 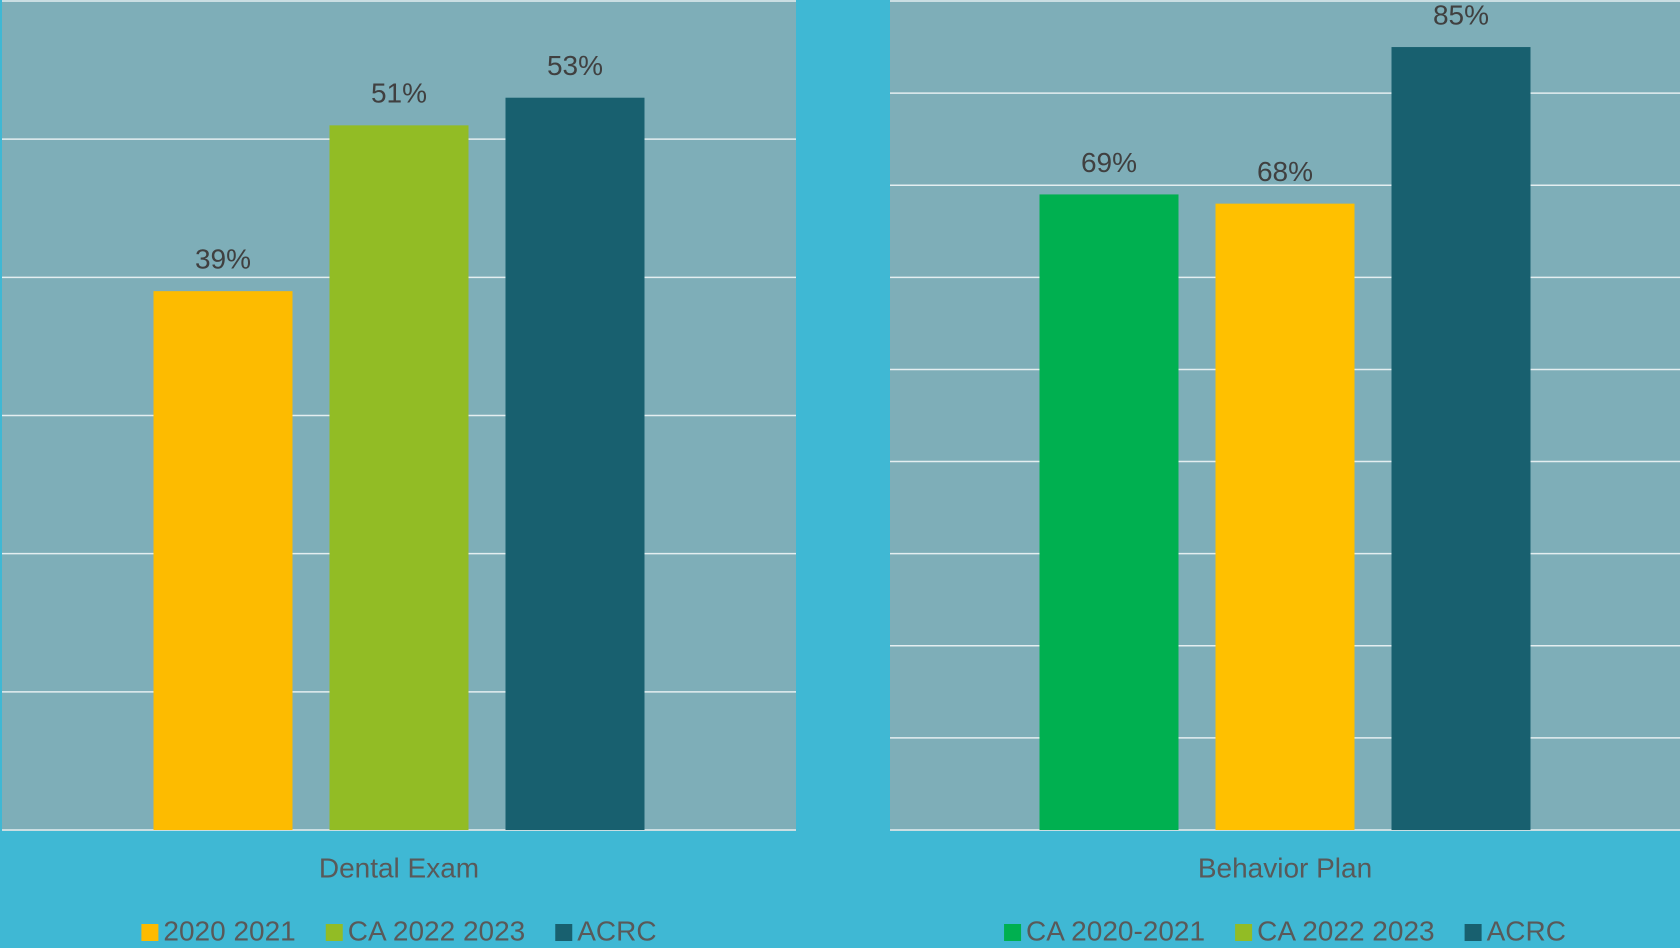 I want to click on value-label: 85%, so click(x=1461, y=15).